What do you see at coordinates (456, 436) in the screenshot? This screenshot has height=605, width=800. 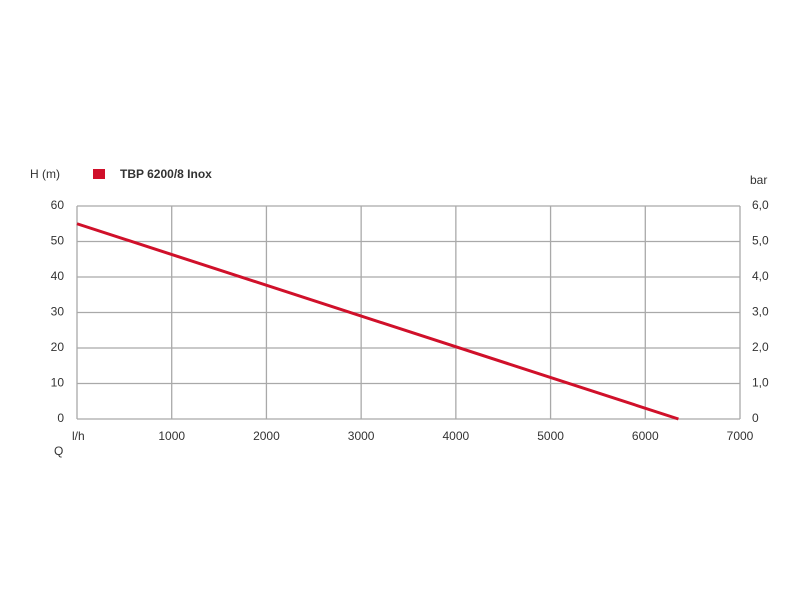 I see `x-tick-label: 4000` at bounding box center [456, 436].